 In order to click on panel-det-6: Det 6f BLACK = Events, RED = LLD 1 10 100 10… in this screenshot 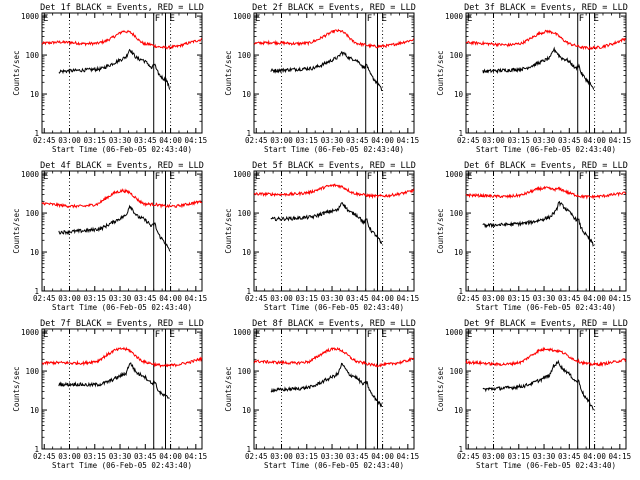, I will do `click(533, 236)`.